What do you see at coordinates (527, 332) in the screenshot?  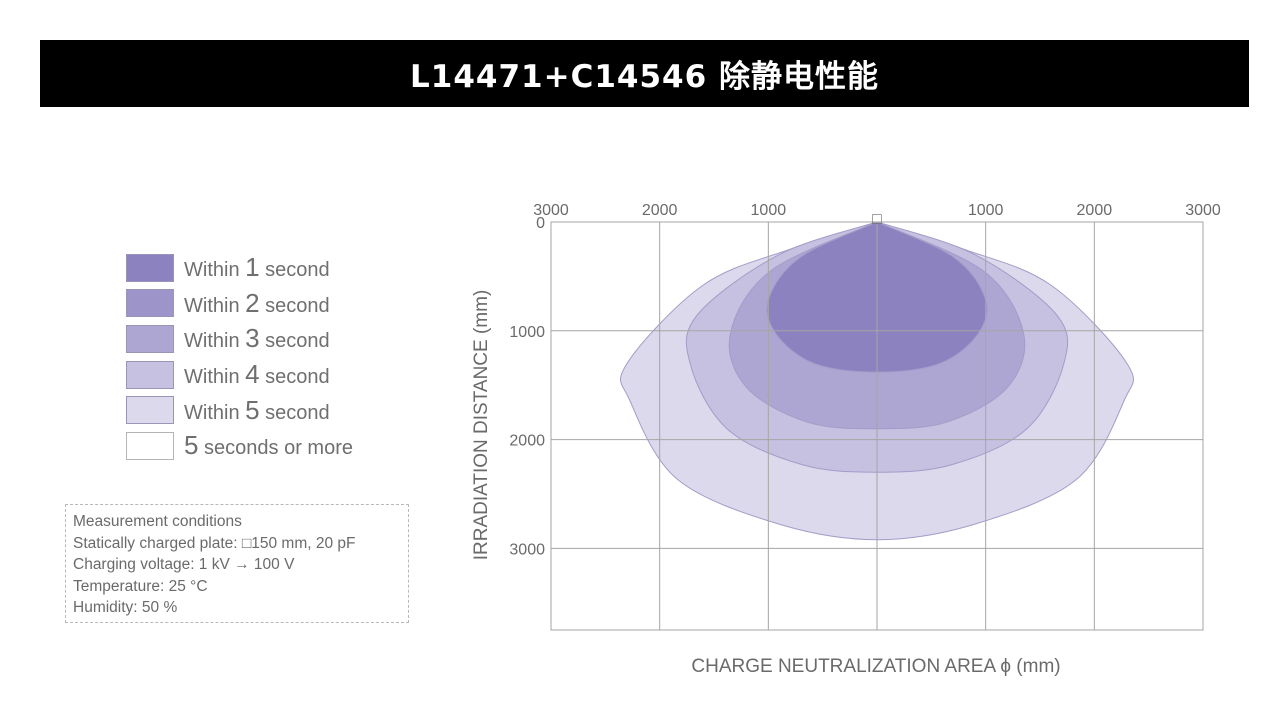 I see `y-tick-label: 1000` at bounding box center [527, 332].